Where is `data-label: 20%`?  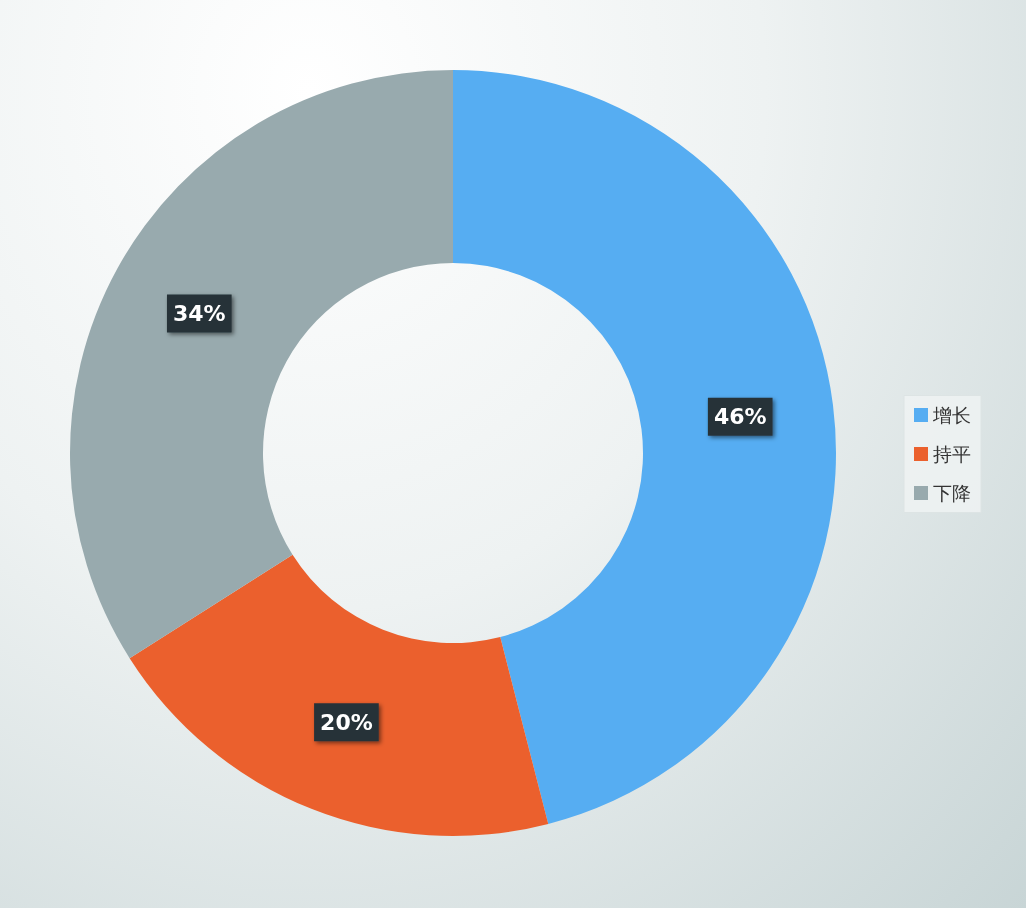 data-label: 20% is located at coordinates (346, 722).